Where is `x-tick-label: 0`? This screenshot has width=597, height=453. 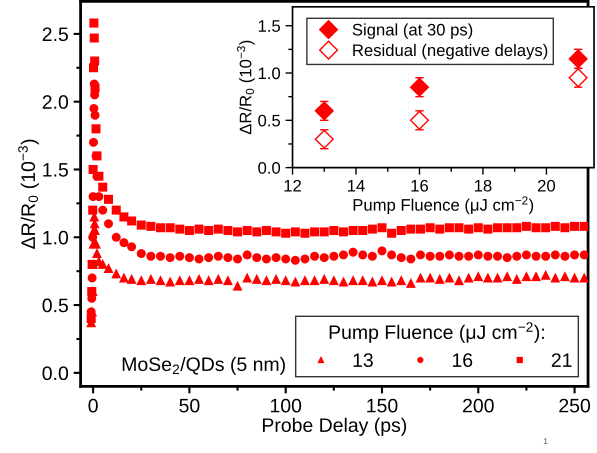
x-tick-label: 0 is located at coordinates (93, 405).